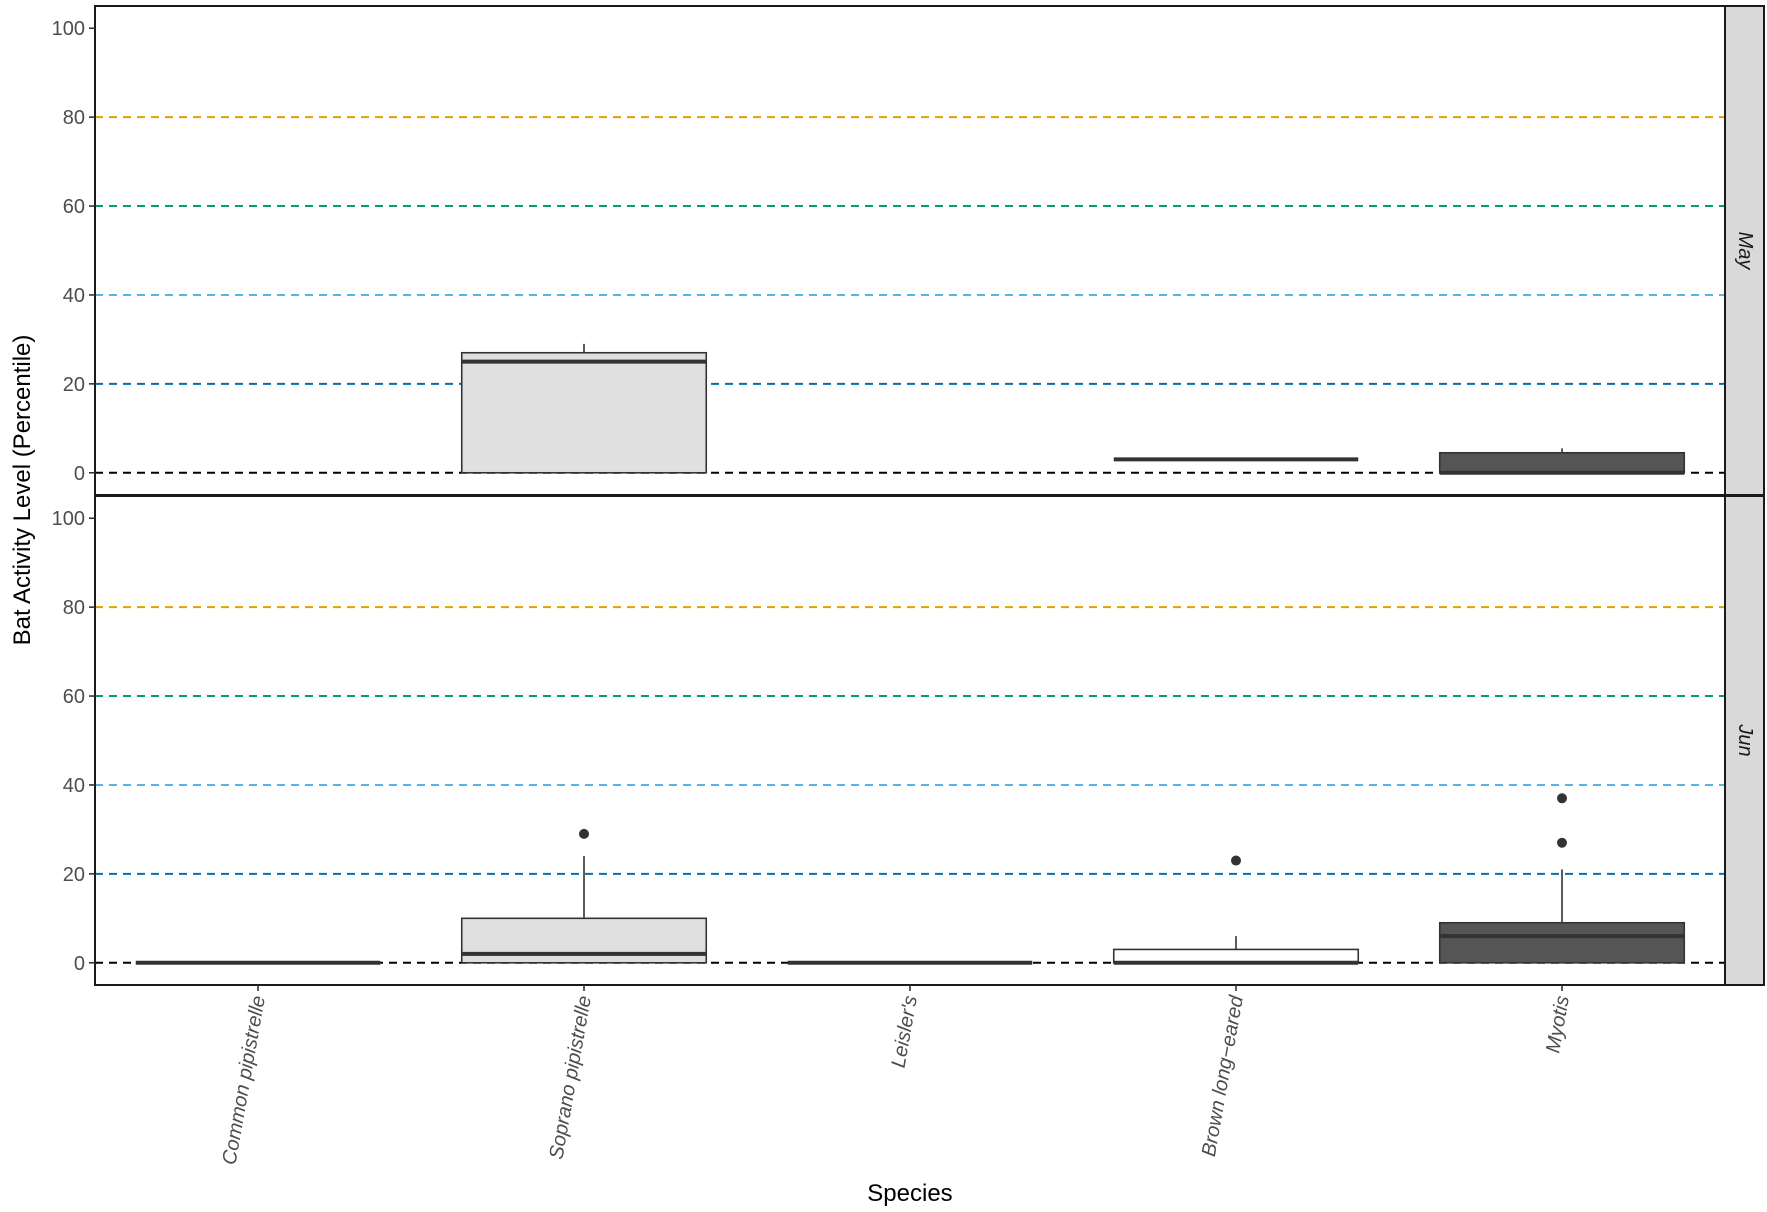 This screenshot has width=1767, height=1212. What do you see at coordinates (1745, 251) in the screenshot?
I see `strip-label-may: May` at bounding box center [1745, 251].